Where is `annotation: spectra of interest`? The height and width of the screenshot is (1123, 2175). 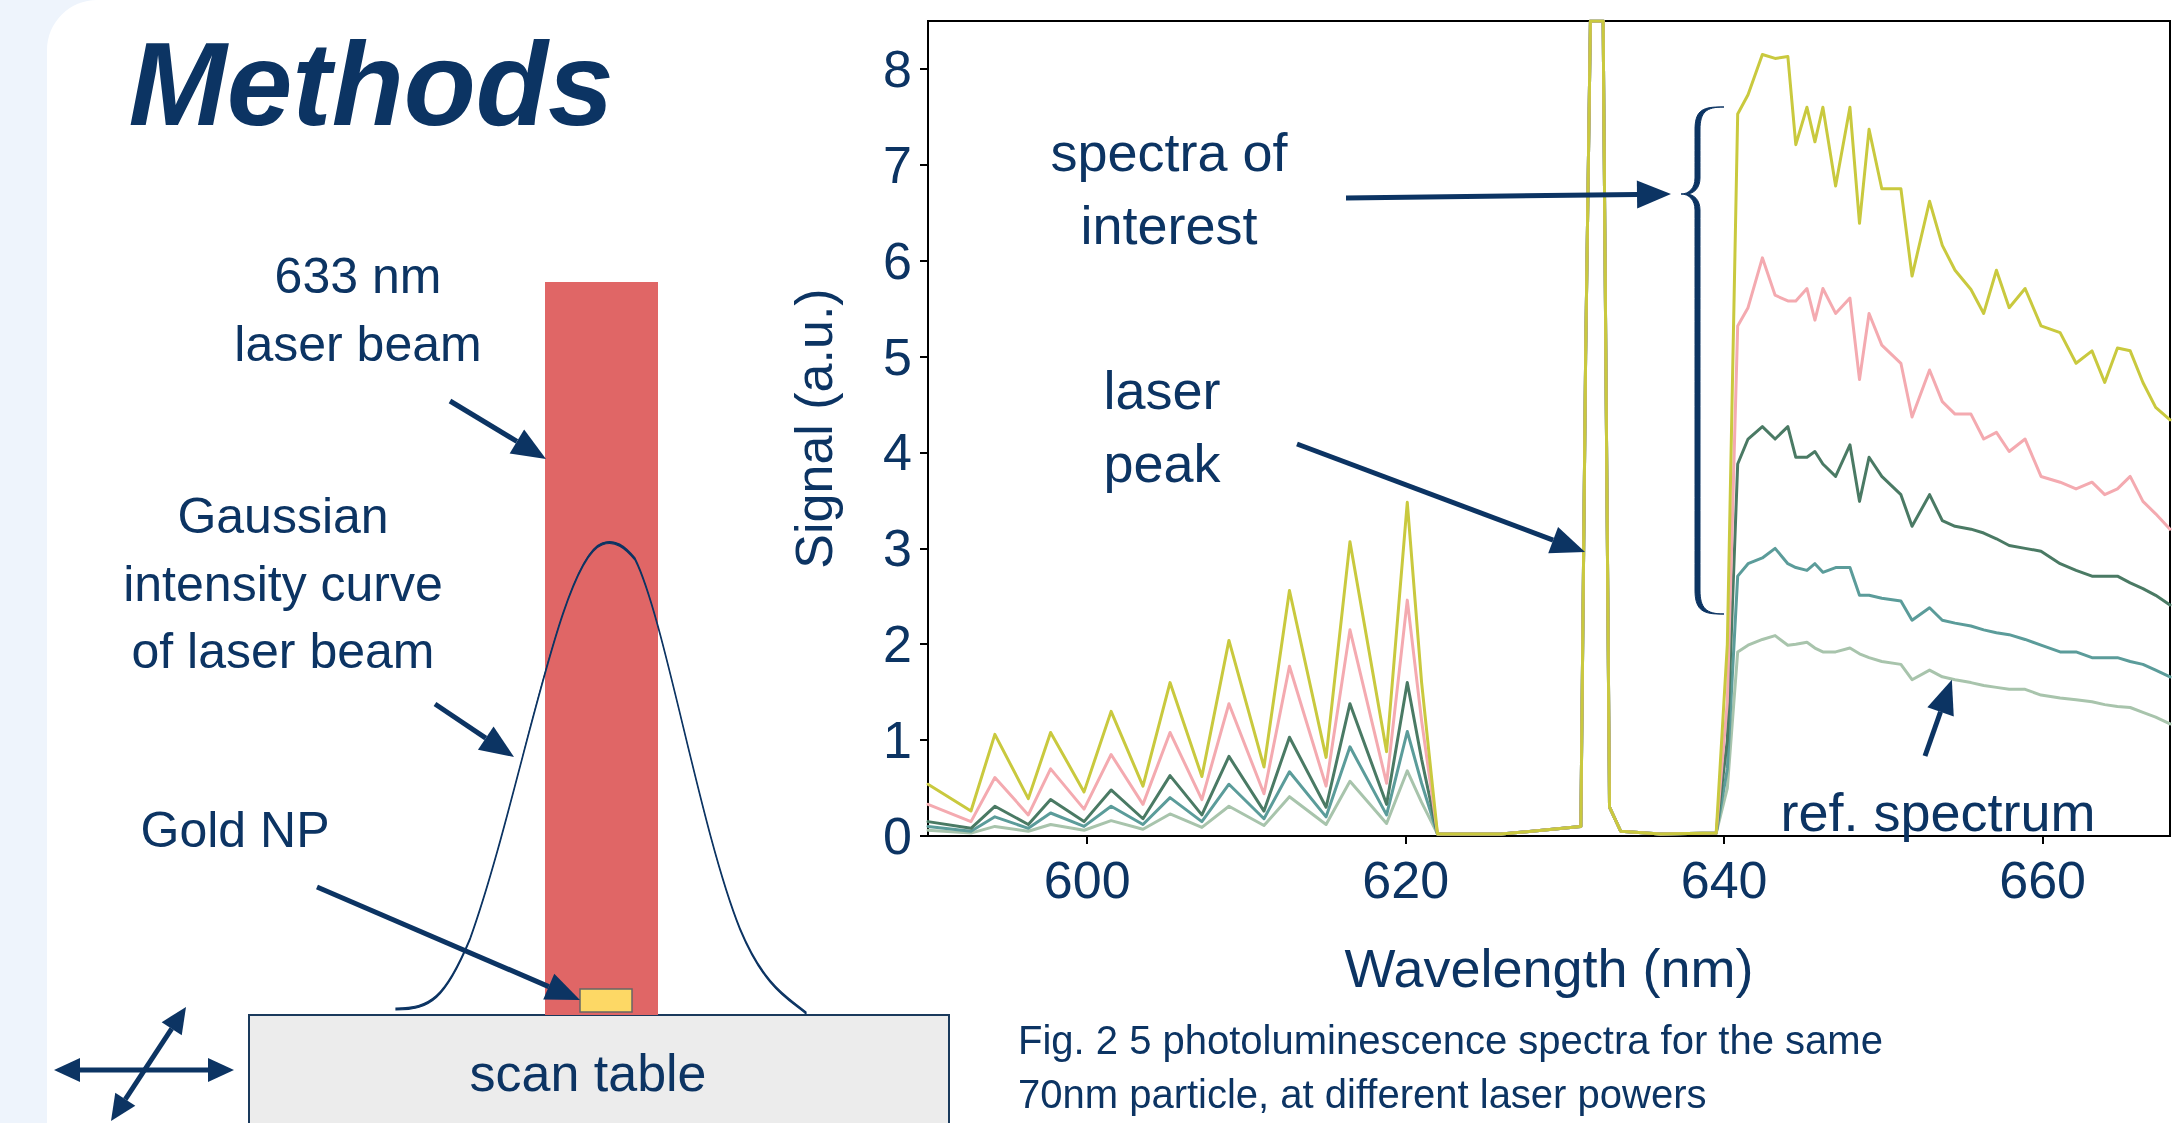
annotation: spectra of interest is located at coordinates (1169, 189).